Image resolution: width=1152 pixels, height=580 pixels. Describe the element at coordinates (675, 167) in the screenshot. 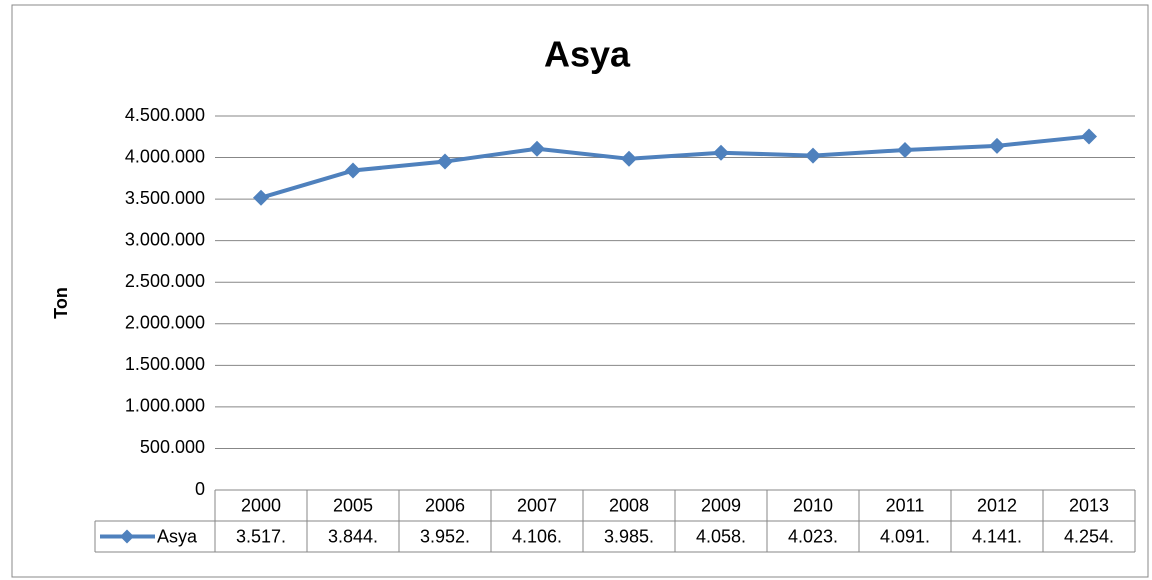

I see `series-line` at that location.